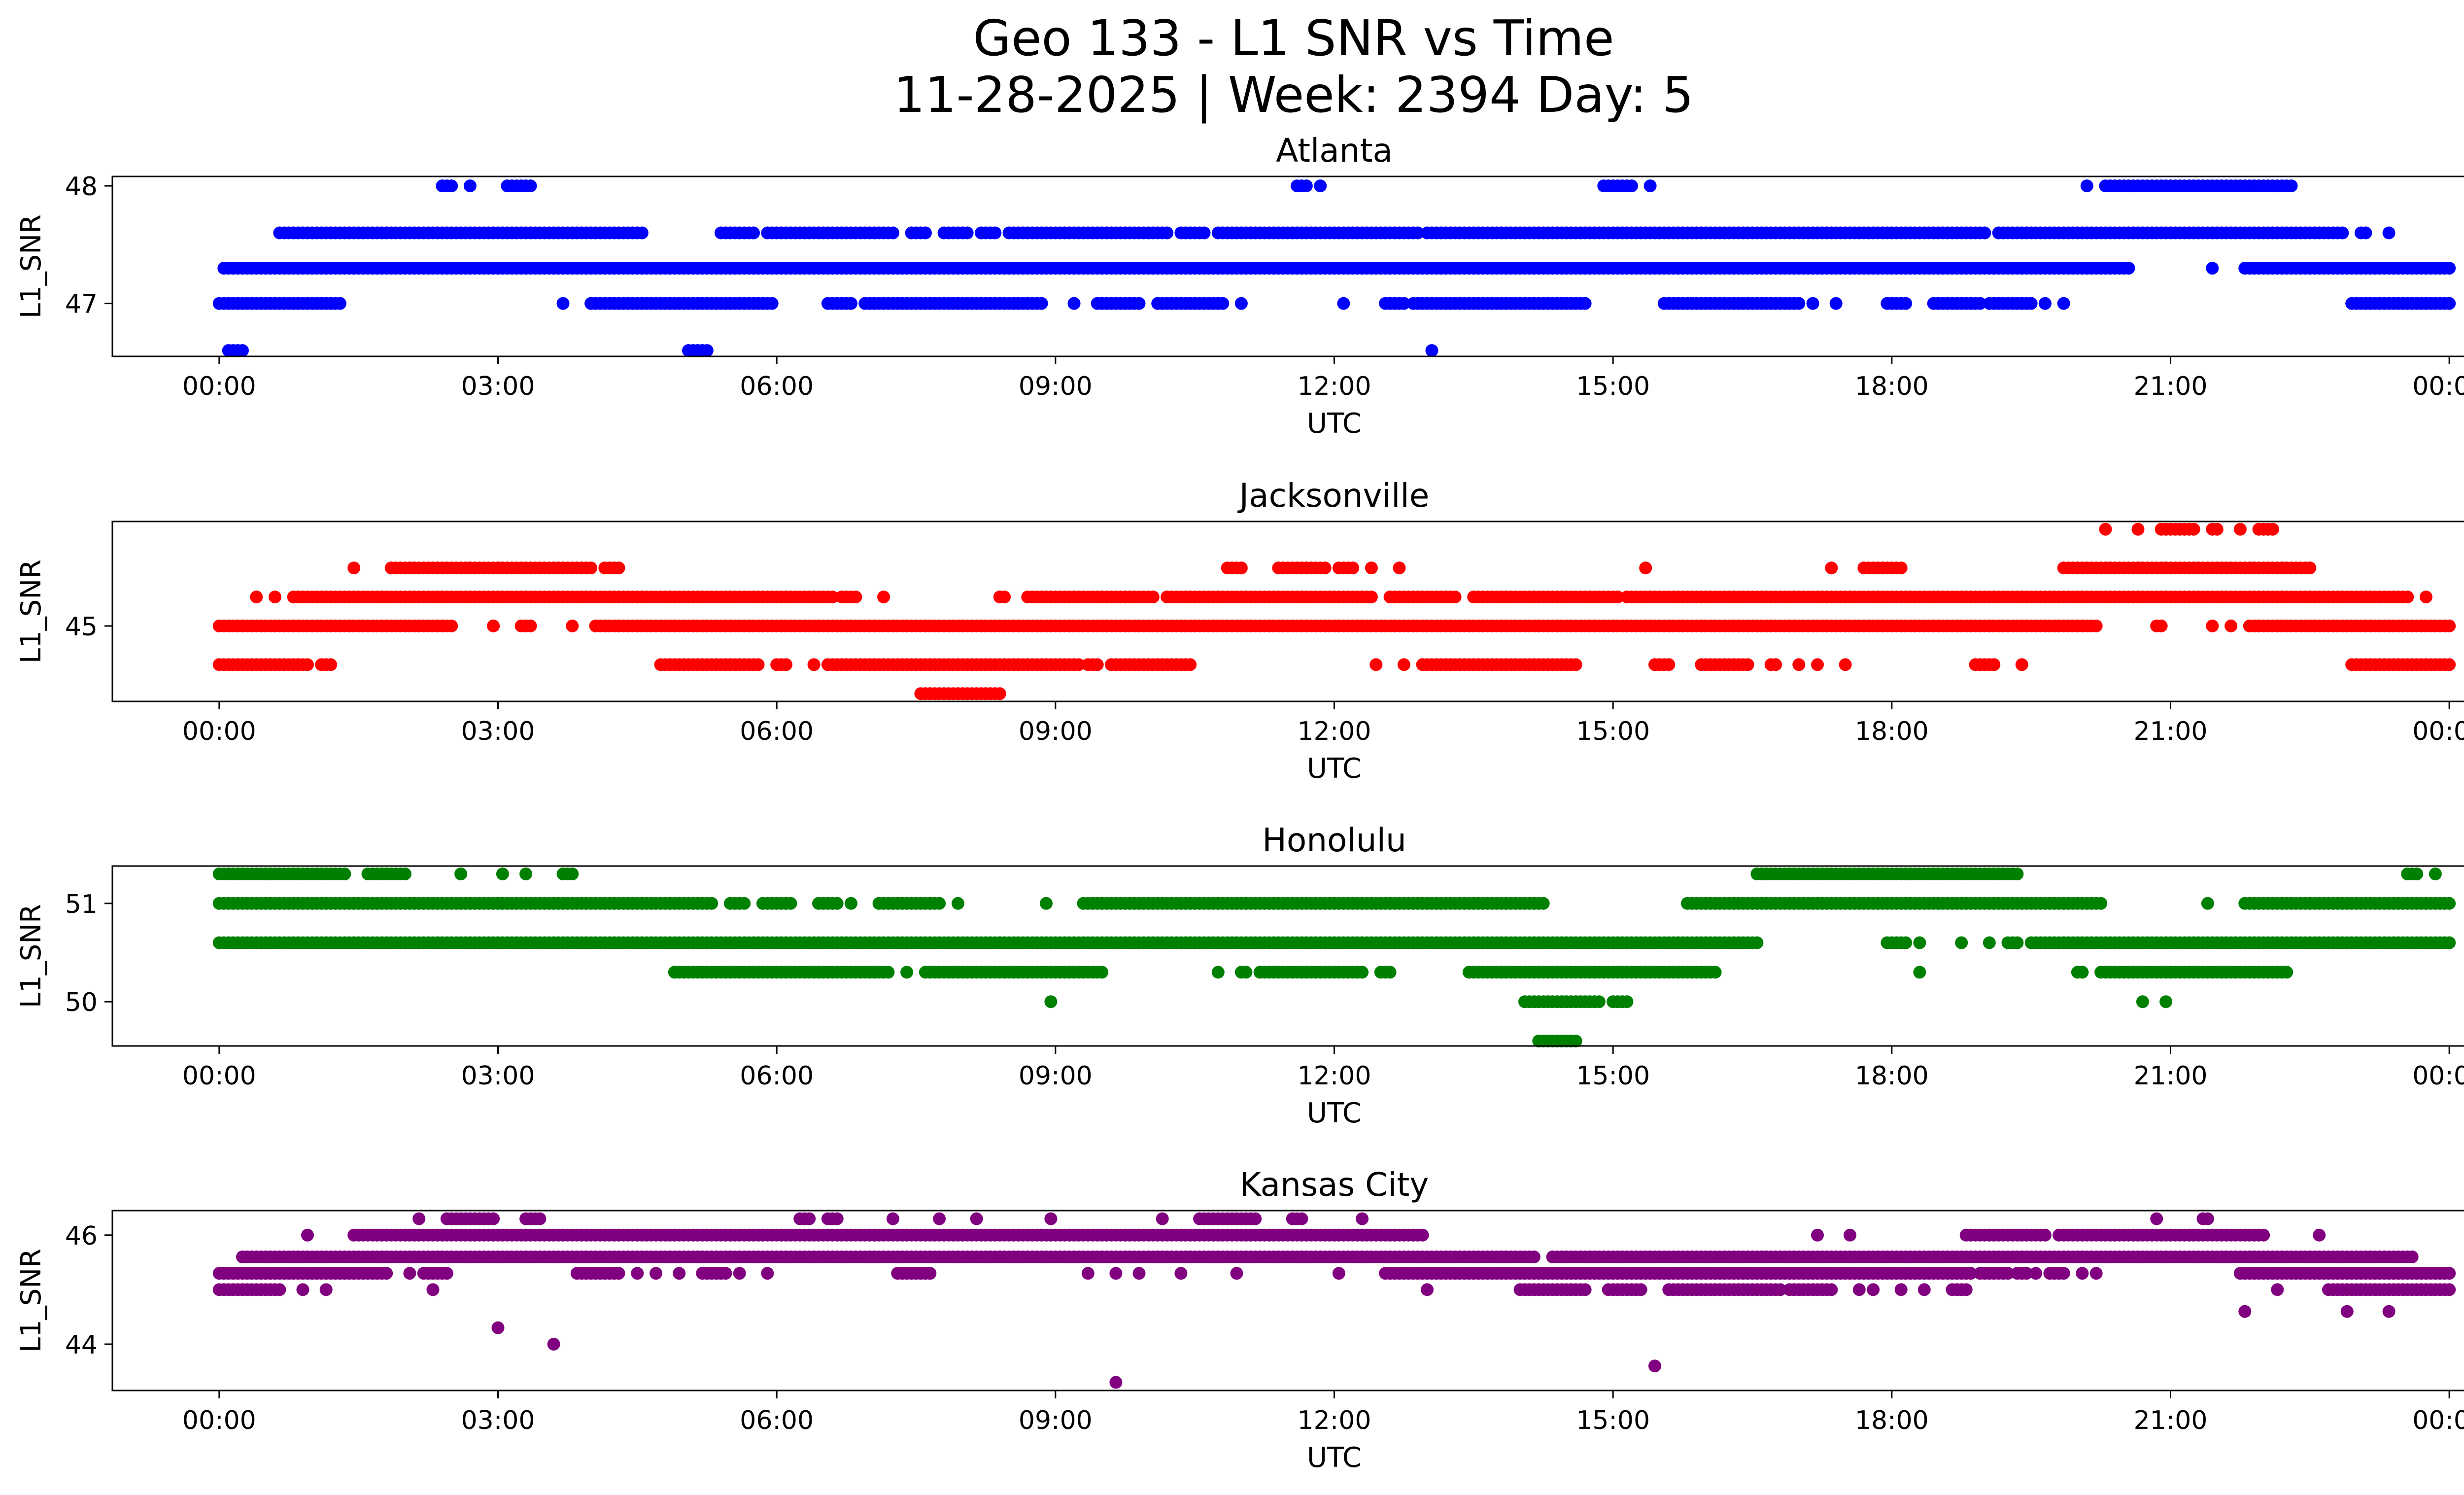 The image size is (2464, 1495). I want to click on y-tick-label: 45, so click(81, 627).